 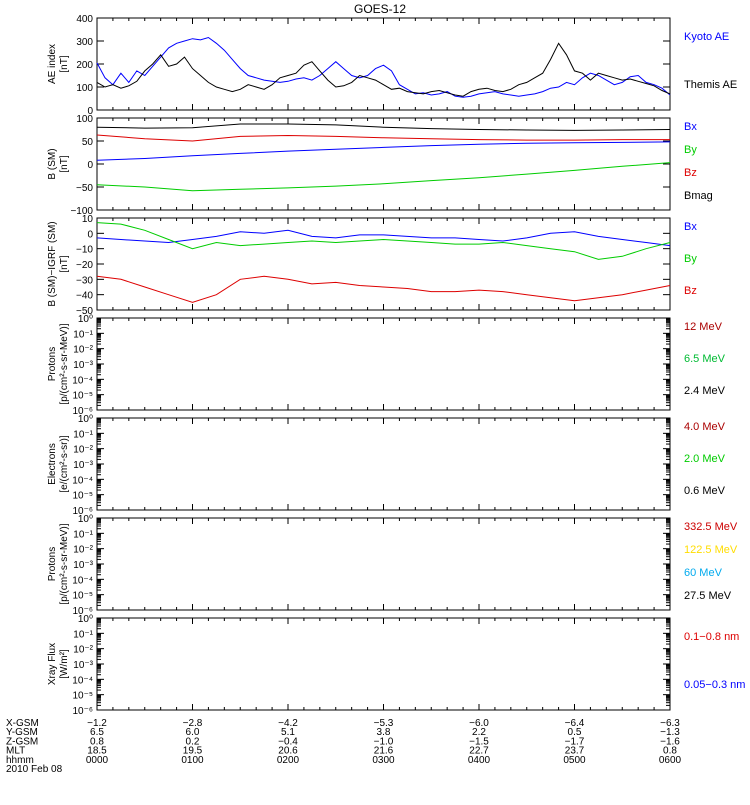 I want to click on orbit-row-value: −6.3, so click(x=670, y=723).